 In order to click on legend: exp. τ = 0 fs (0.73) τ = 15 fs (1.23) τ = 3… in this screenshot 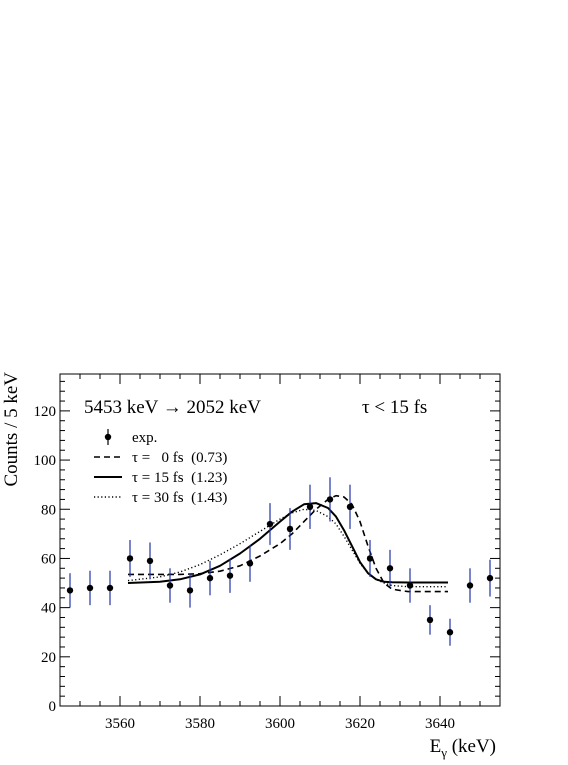, I will do `click(160, 467)`.